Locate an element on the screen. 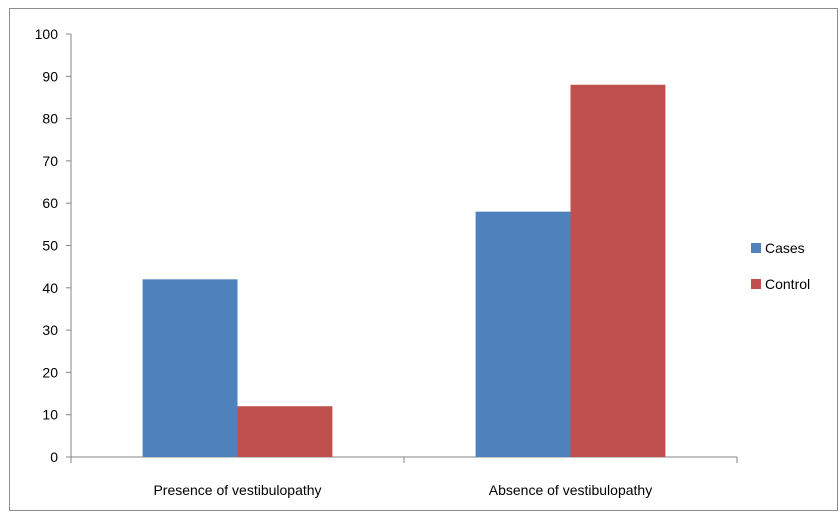 This screenshot has width=840, height=514. x-category-label: Absence of vestibulopathy is located at coordinates (570, 490).